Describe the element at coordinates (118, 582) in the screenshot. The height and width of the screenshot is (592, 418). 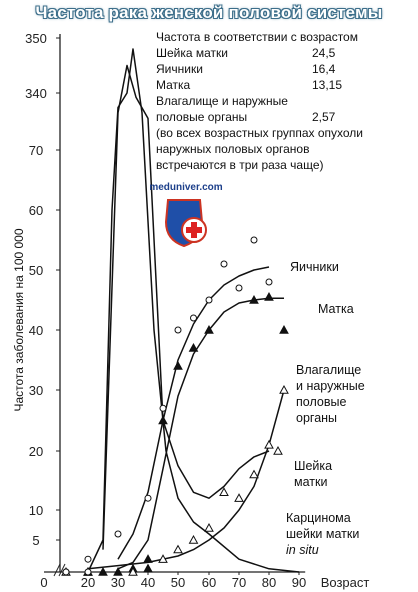
I see `x-tick-label: 30` at that location.